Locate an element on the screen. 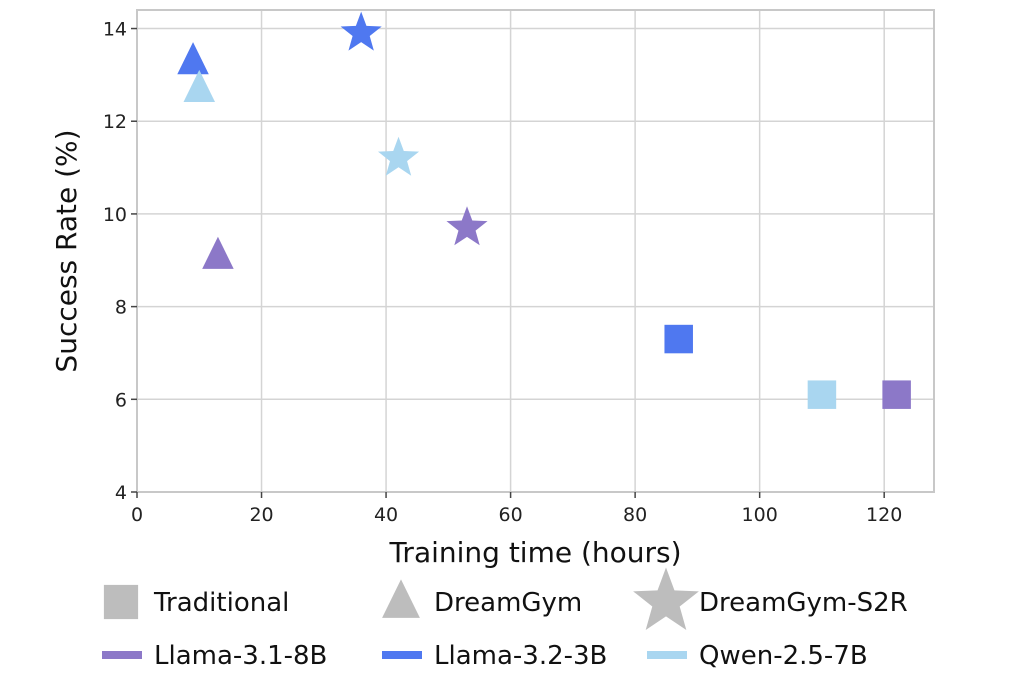 The width and height of the screenshot is (1011, 677). y-tick-label: 4 is located at coordinates (121, 493).